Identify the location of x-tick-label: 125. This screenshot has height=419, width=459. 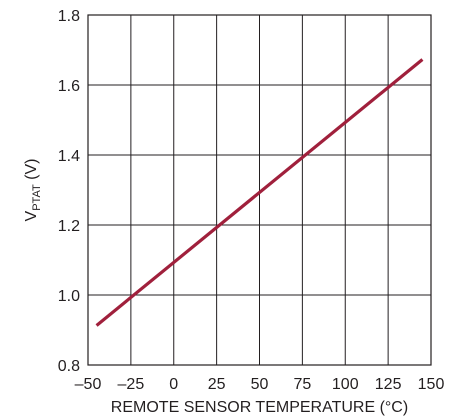
(388, 384).